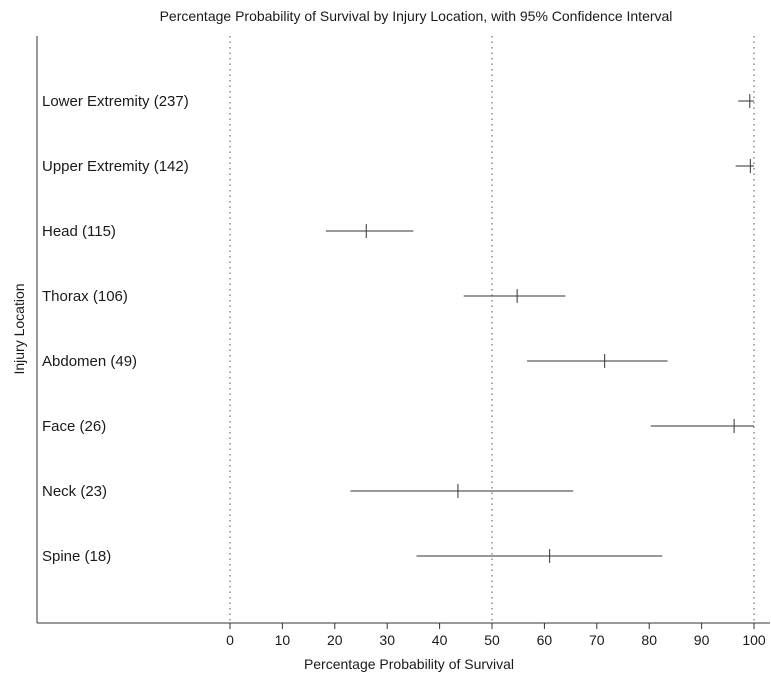  What do you see at coordinates (115, 166) in the screenshot?
I see `category-label: Upper Extremity (142)` at bounding box center [115, 166].